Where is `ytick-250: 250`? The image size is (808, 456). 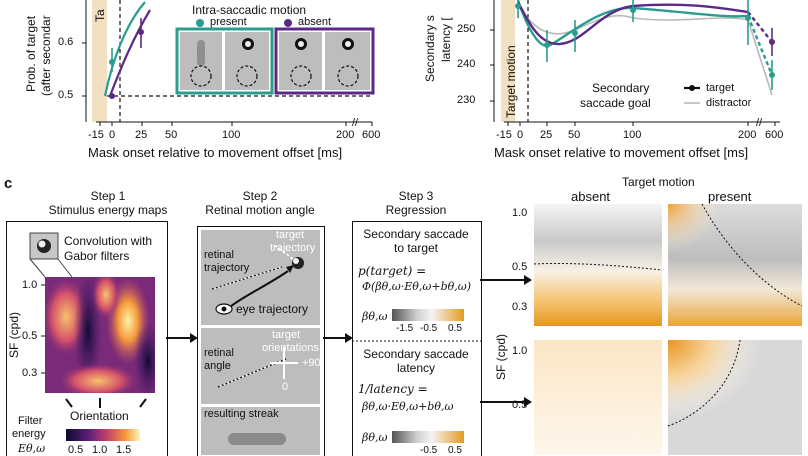 ytick-250: 250 is located at coordinates (466, 29).